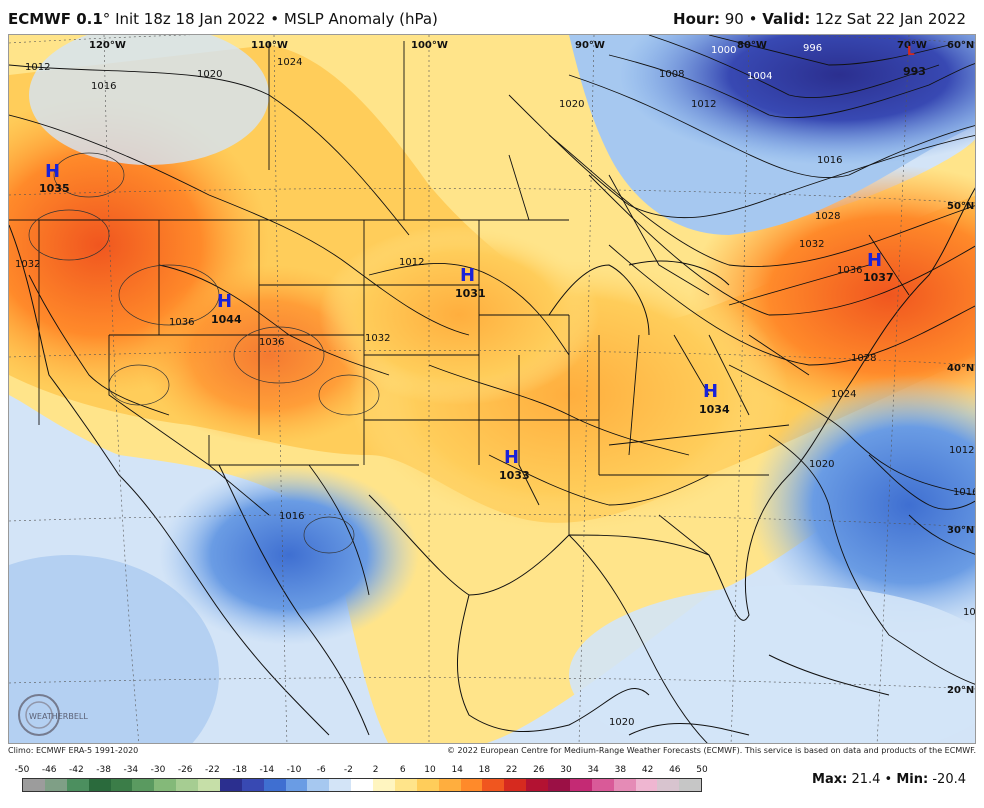 The image size is (984, 808). What do you see at coordinates (131, 770) in the screenshot?
I see `scale-tick-label: -34` at bounding box center [131, 770].